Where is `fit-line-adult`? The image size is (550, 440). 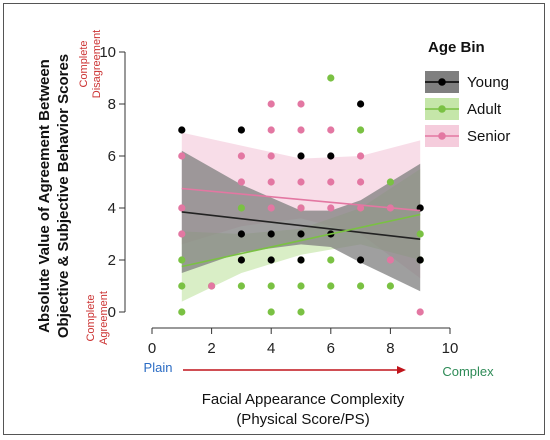 fit-line-adult is located at coordinates (301, 240).